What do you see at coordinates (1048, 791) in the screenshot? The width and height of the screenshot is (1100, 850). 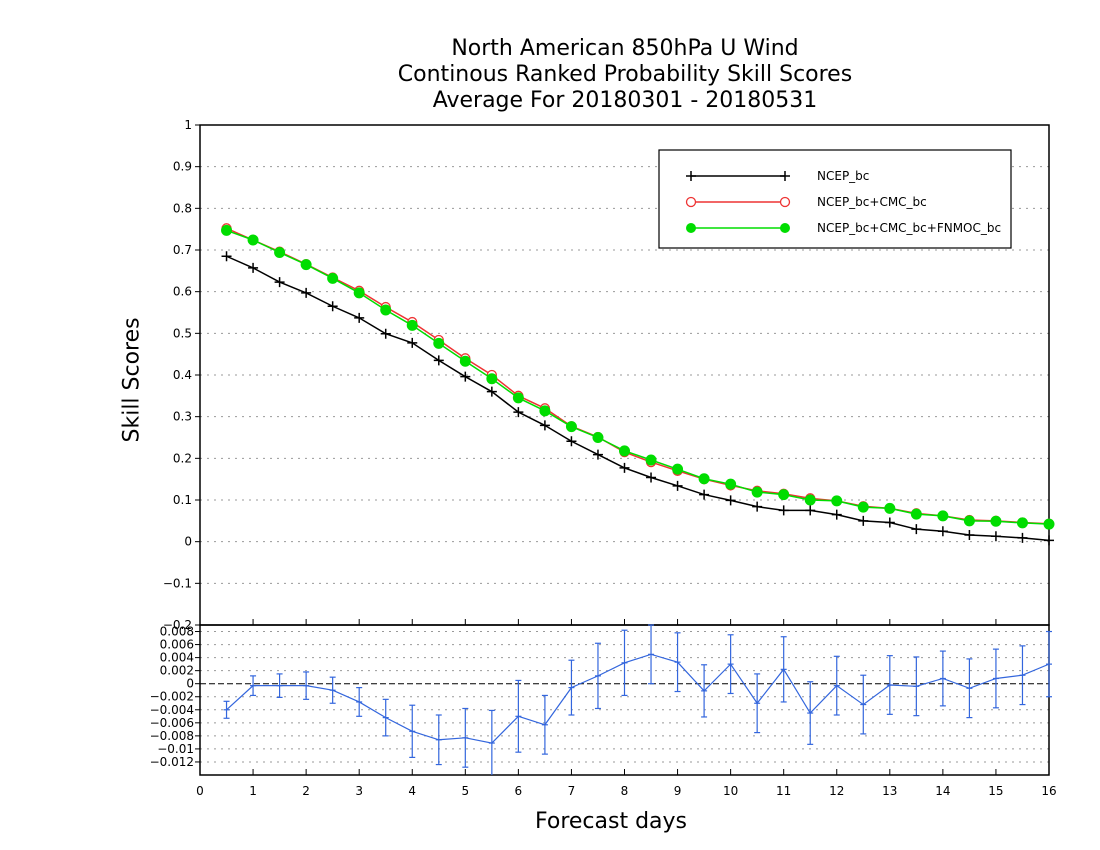 I see `x-tick-label: 16` at bounding box center [1048, 791].